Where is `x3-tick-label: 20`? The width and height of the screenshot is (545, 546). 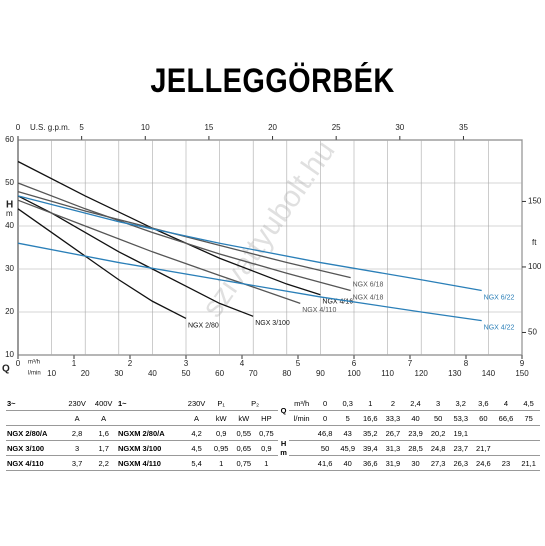 x3-tick-label: 20 is located at coordinates (272, 127).